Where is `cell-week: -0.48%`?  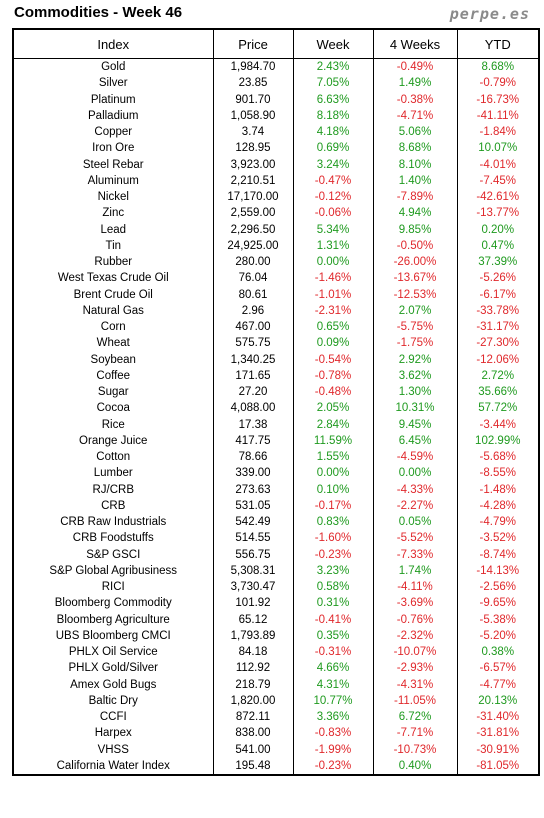 cell-week: -0.48% is located at coordinates (333, 392).